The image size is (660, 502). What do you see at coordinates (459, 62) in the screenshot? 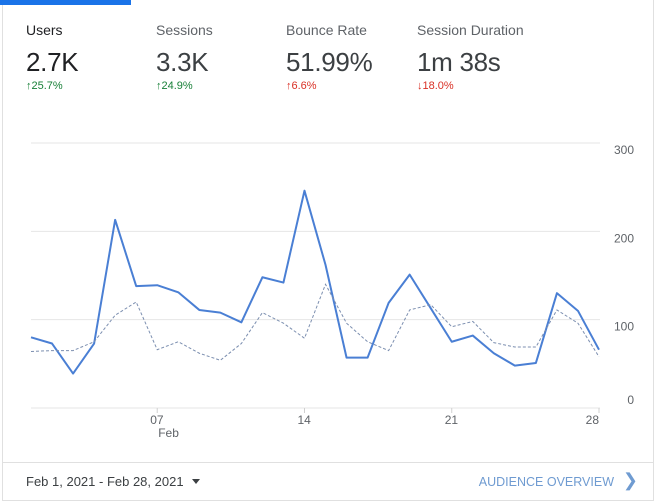
I see `metric-value: 1m 38s` at bounding box center [459, 62].